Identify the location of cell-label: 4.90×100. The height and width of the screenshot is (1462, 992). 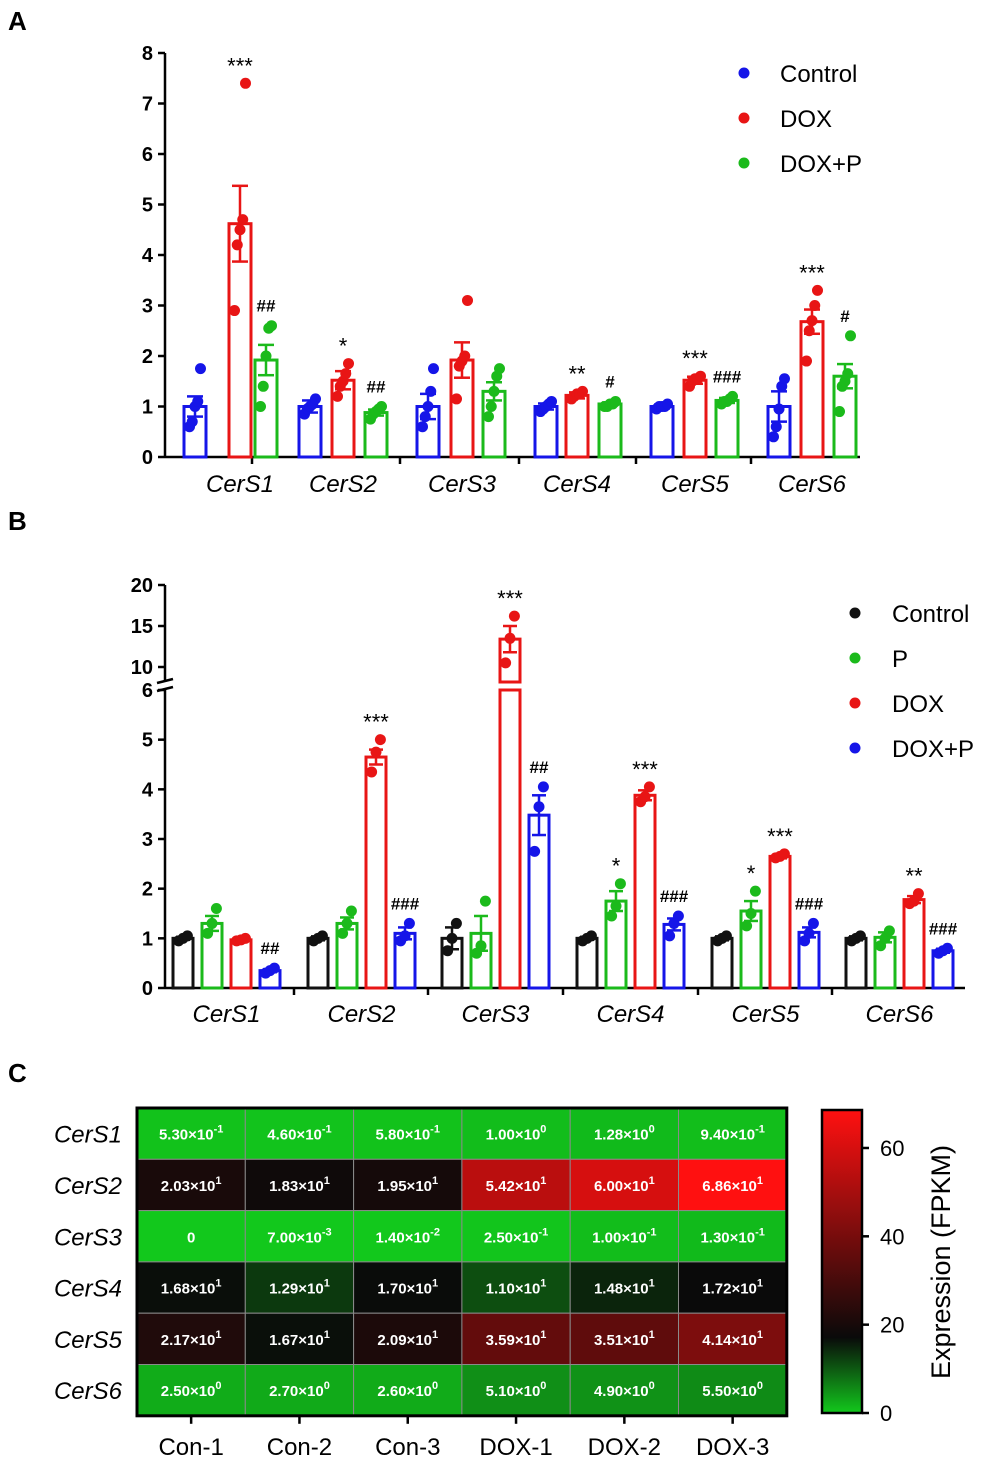
(624, 1390).